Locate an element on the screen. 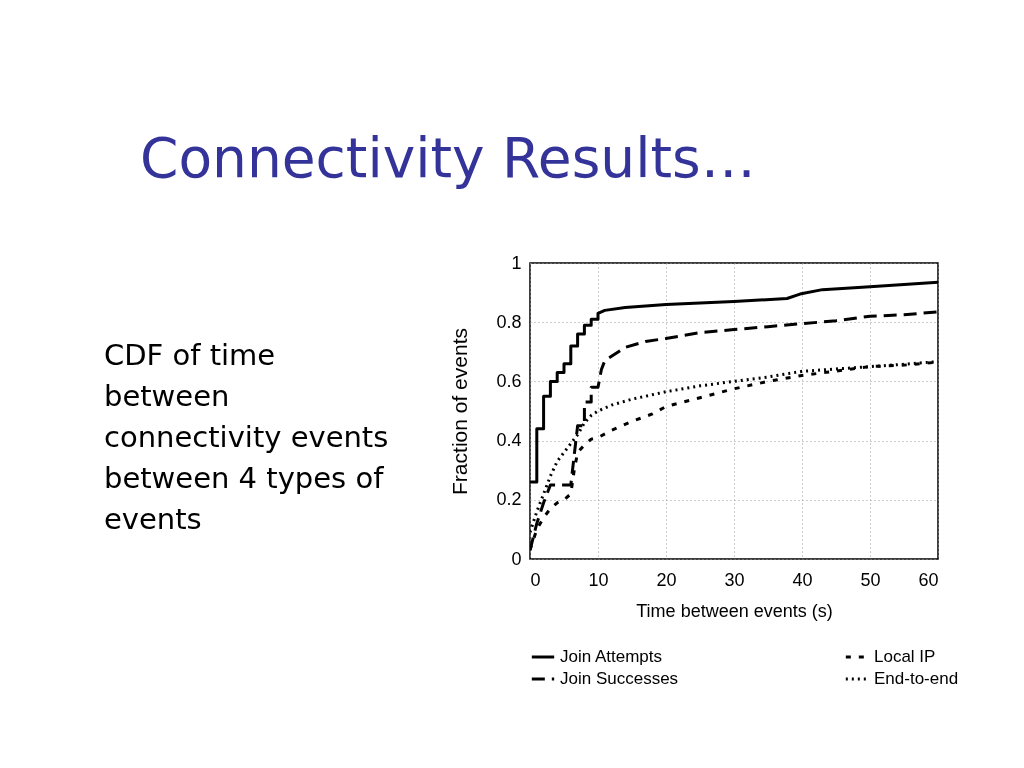 The height and width of the screenshot is (768, 1024). x-tick-label: 50 is located at coordinates (870, 579).